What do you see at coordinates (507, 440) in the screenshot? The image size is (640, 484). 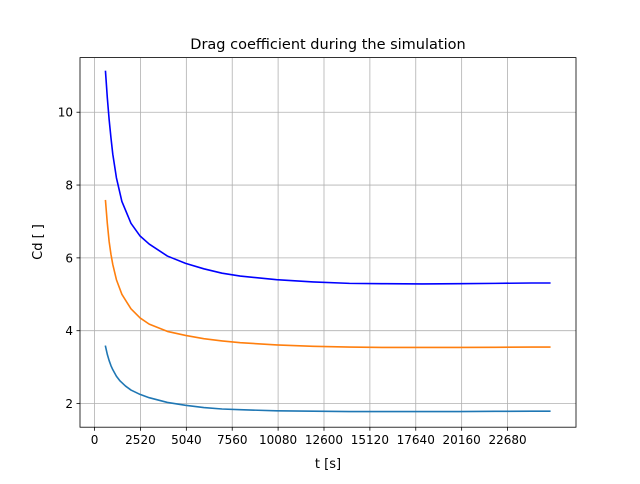 I see `x-tick-label: 22680` at bounding box center [507, 440].